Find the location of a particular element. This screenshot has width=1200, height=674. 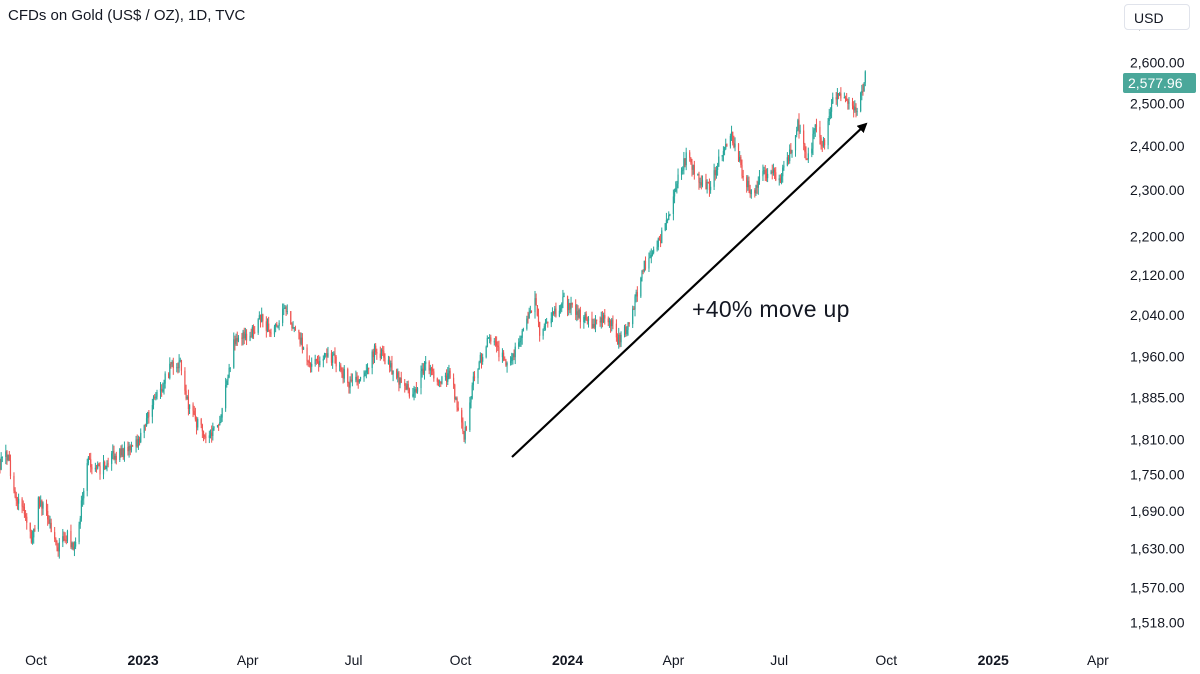

y-tick-label: 2,200.00 is located at coordinates (1157, 236).